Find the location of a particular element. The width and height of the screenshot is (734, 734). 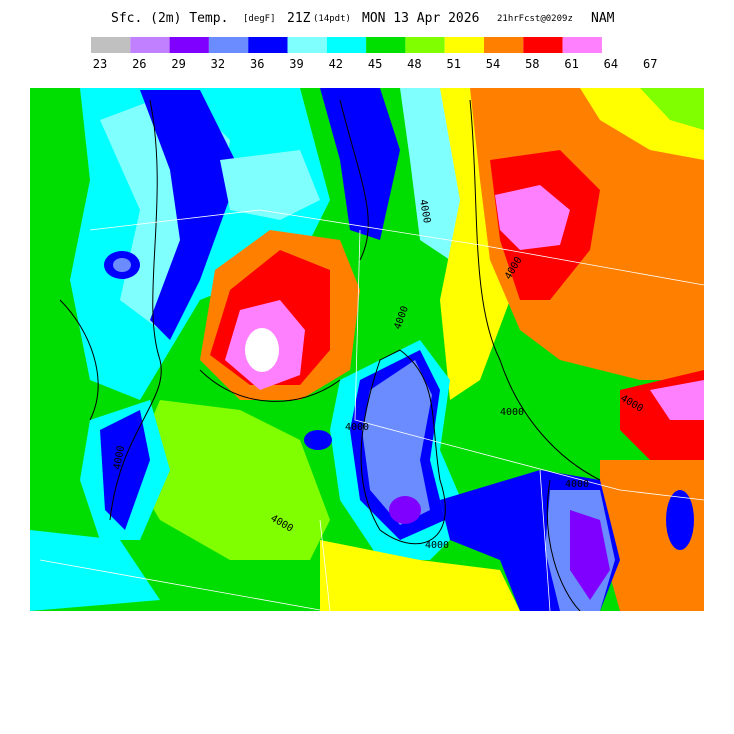

legend-label: 39 is located at coordinates (296, 64).